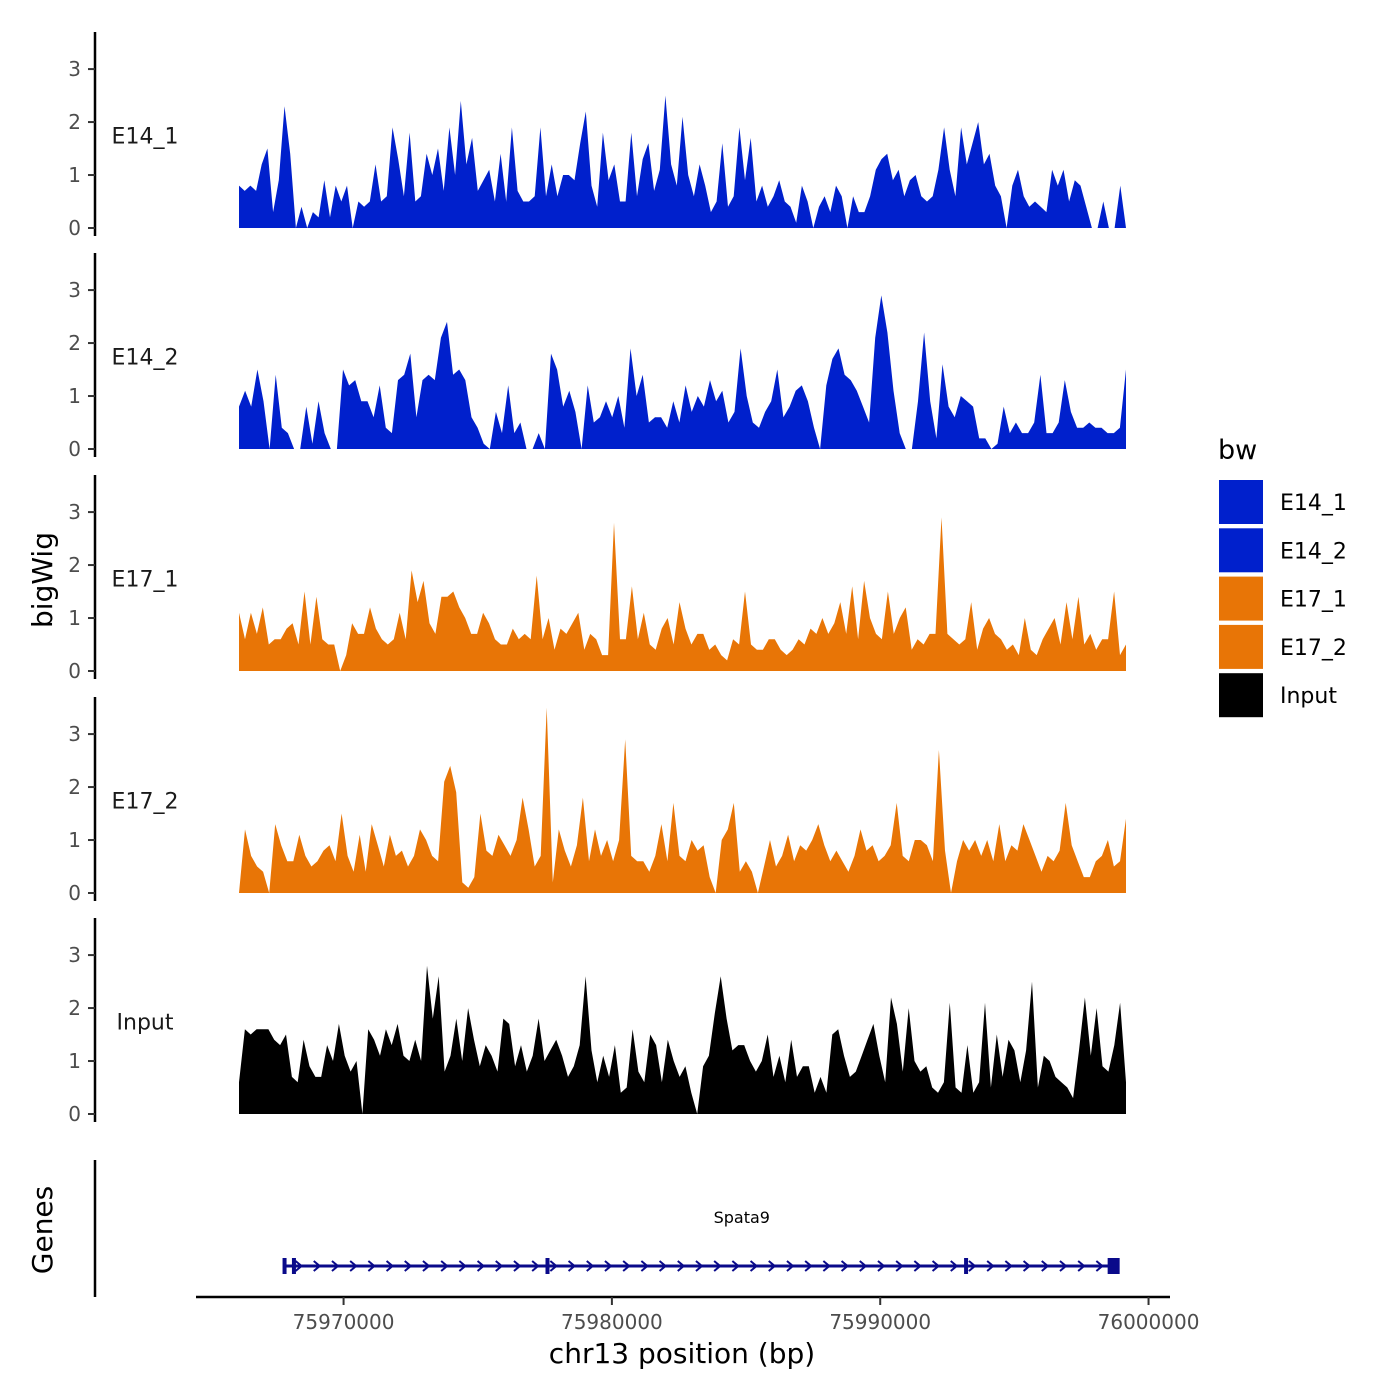 The image size is (1400, 1400). I want to click on track-E14_2: 0 1 2 3 E14_2, so click(597, 357).